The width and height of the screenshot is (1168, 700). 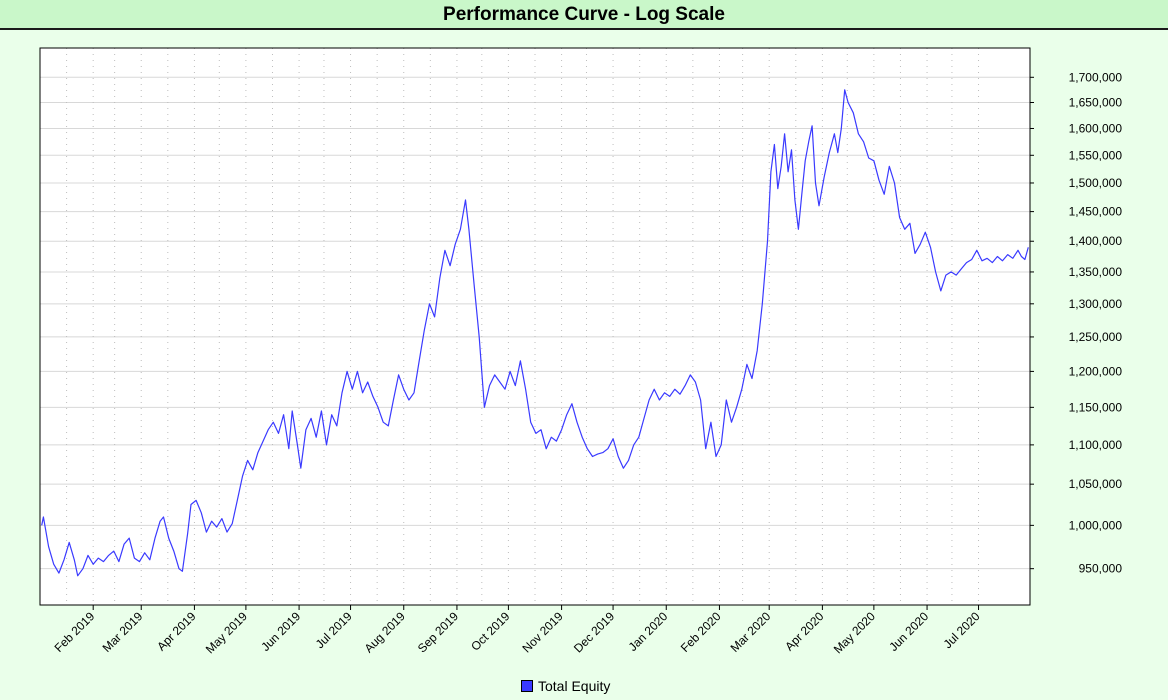 I want to click on y-tick-label: 1,500,000, so click(x=1096, y=183).